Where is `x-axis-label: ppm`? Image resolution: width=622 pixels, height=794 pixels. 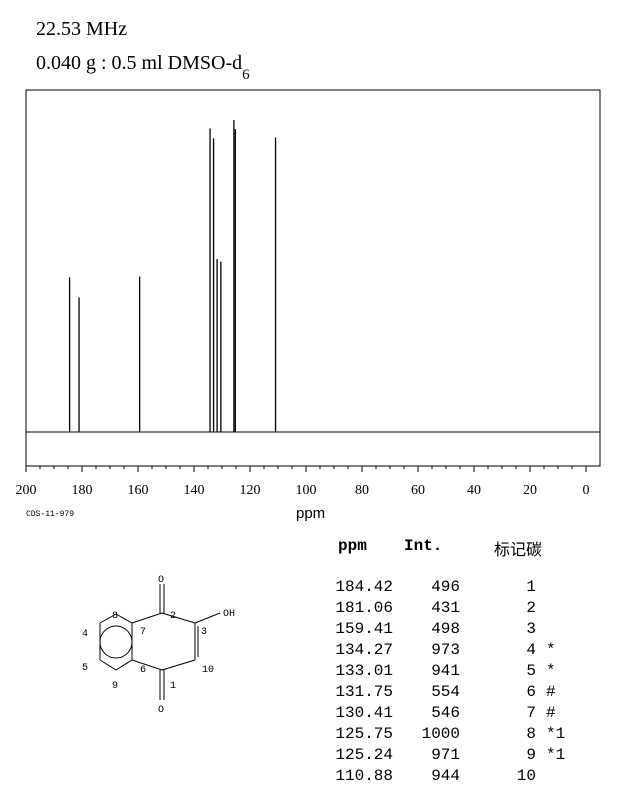
x-axis-label: ppm is located at coordinates (311, 513).